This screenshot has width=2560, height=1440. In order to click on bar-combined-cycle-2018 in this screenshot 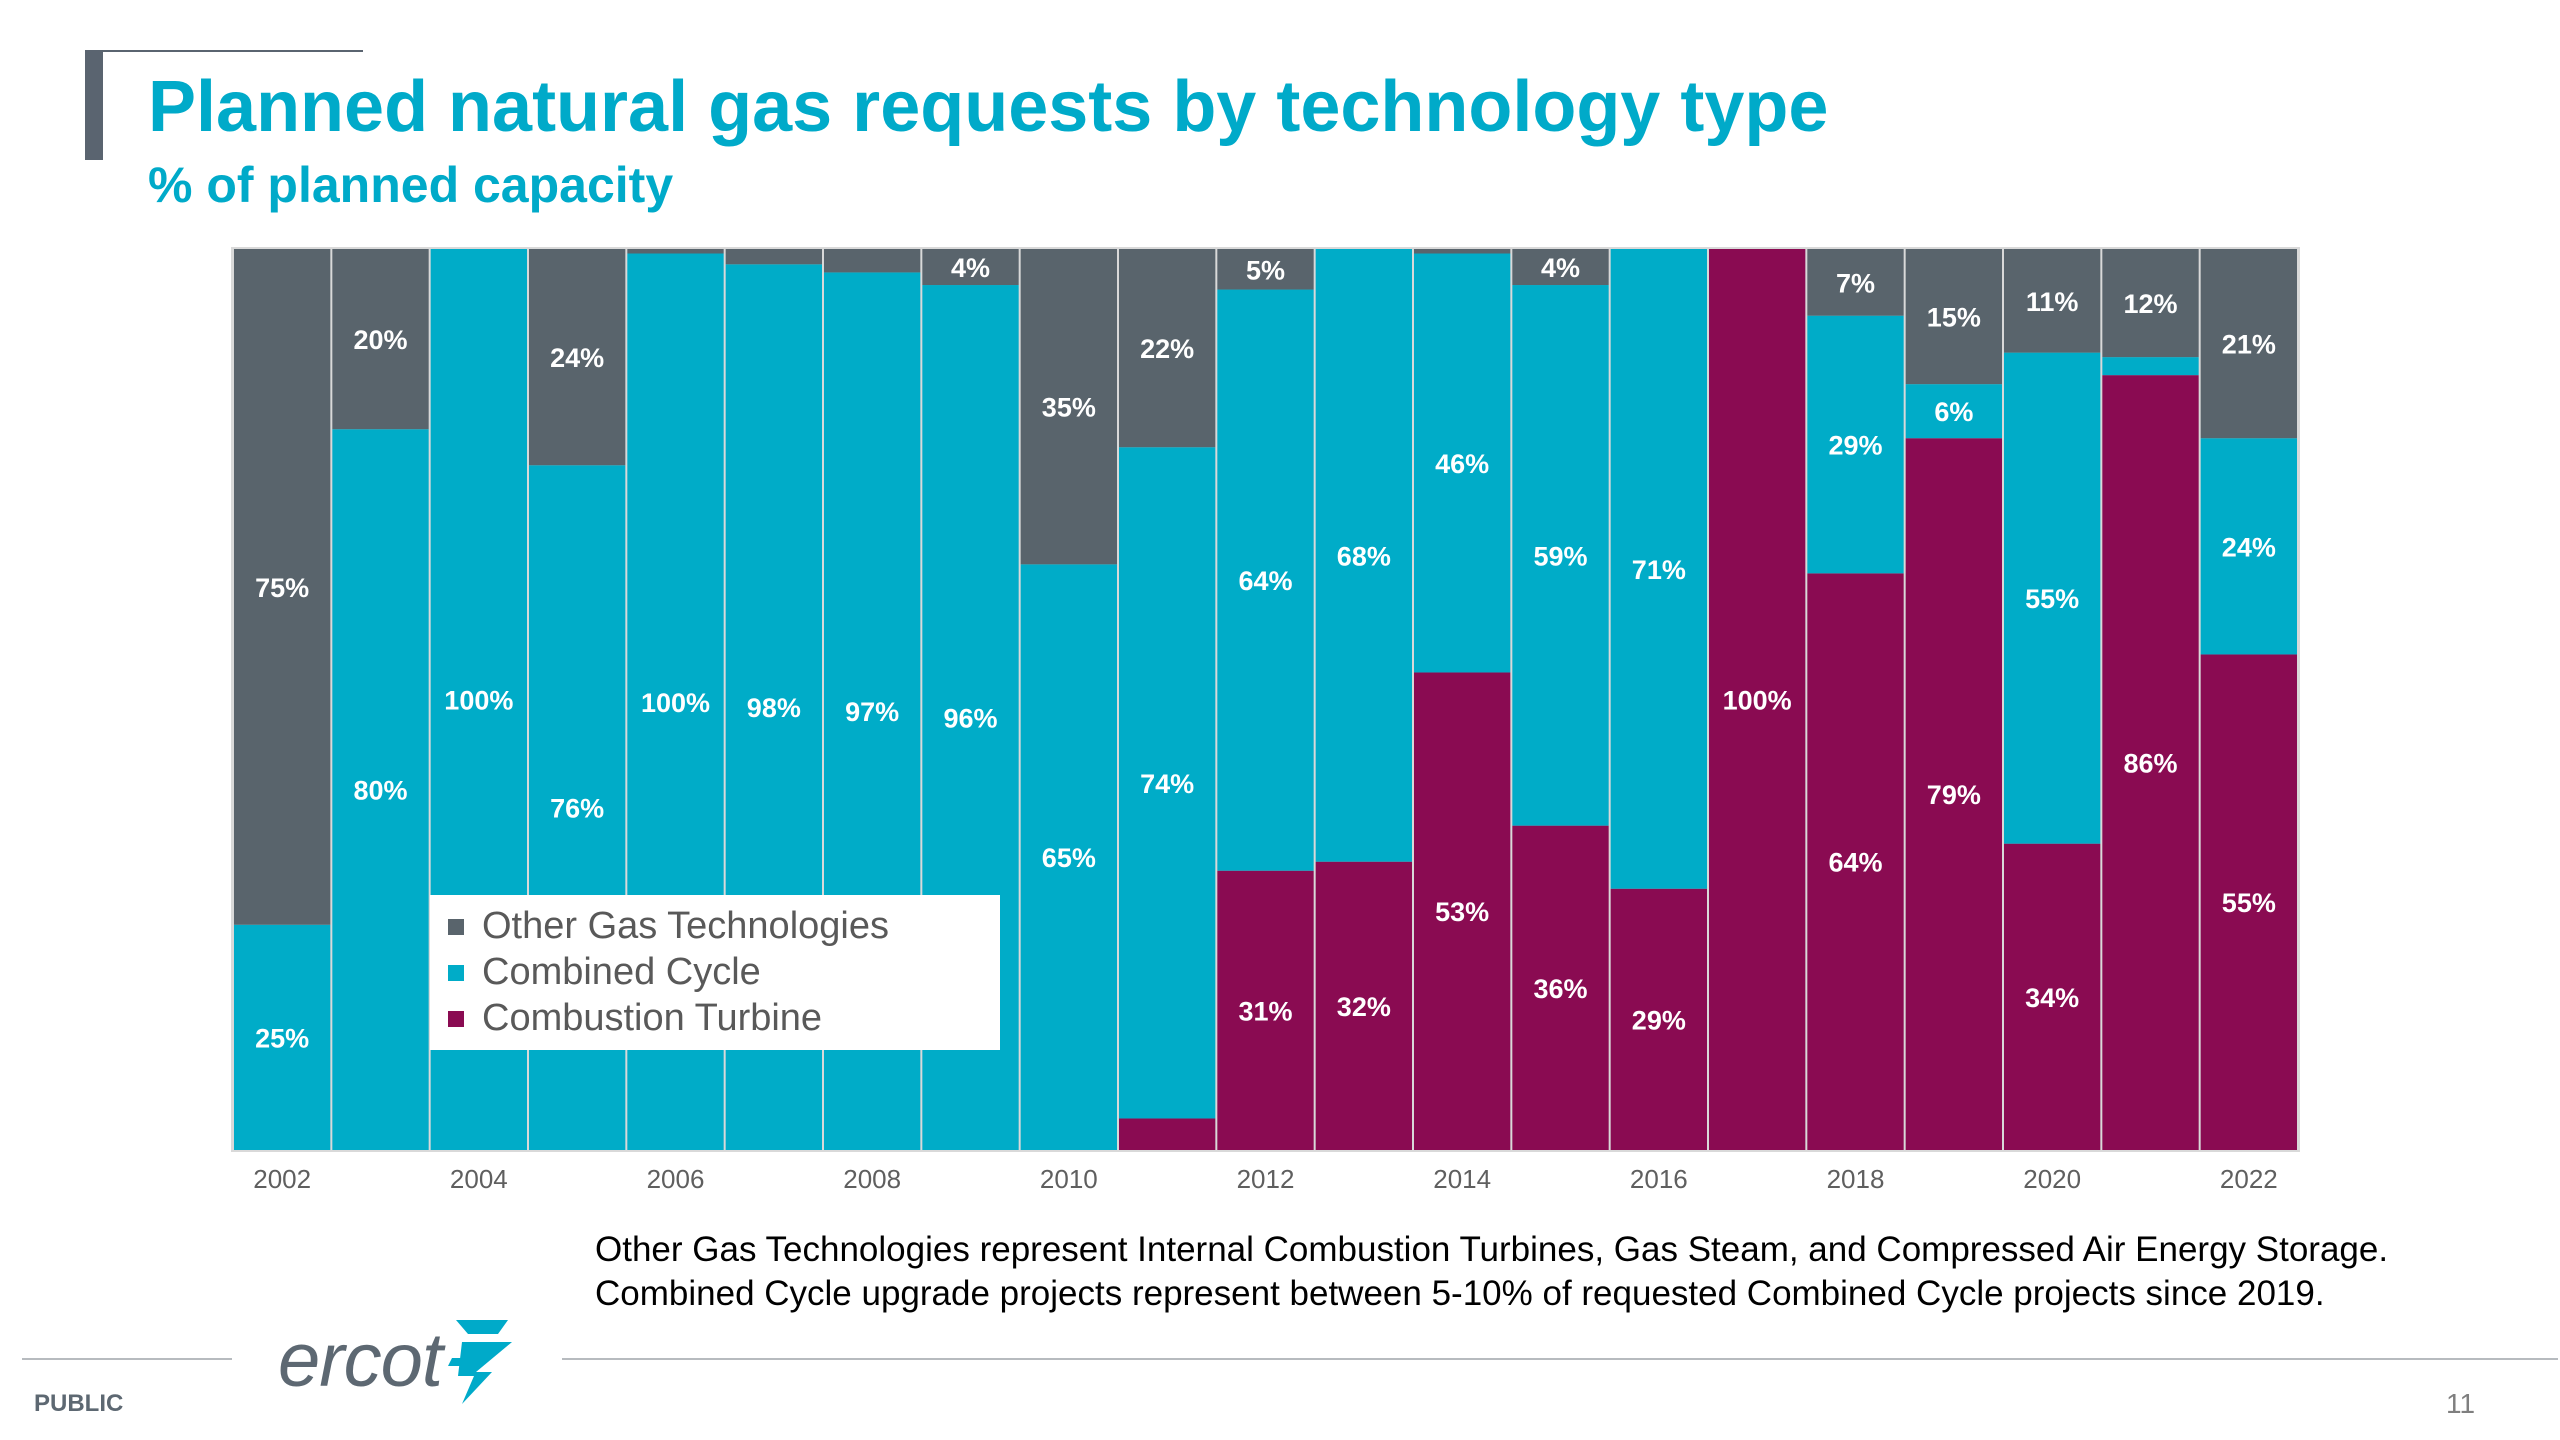, I will do `click(1855, 444)`.